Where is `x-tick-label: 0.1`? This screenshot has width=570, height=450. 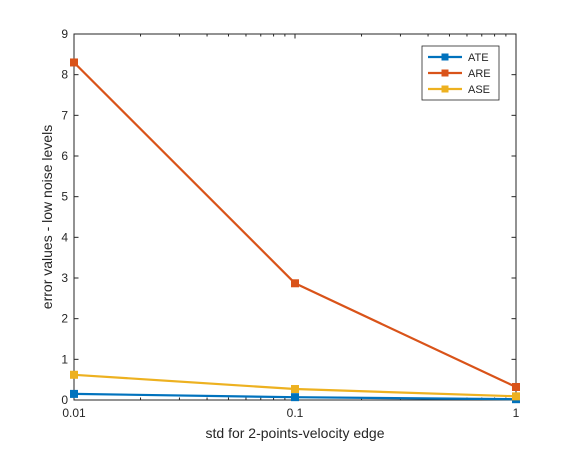
x-tick-label: 0.1 is located at coordinates (295, 413).